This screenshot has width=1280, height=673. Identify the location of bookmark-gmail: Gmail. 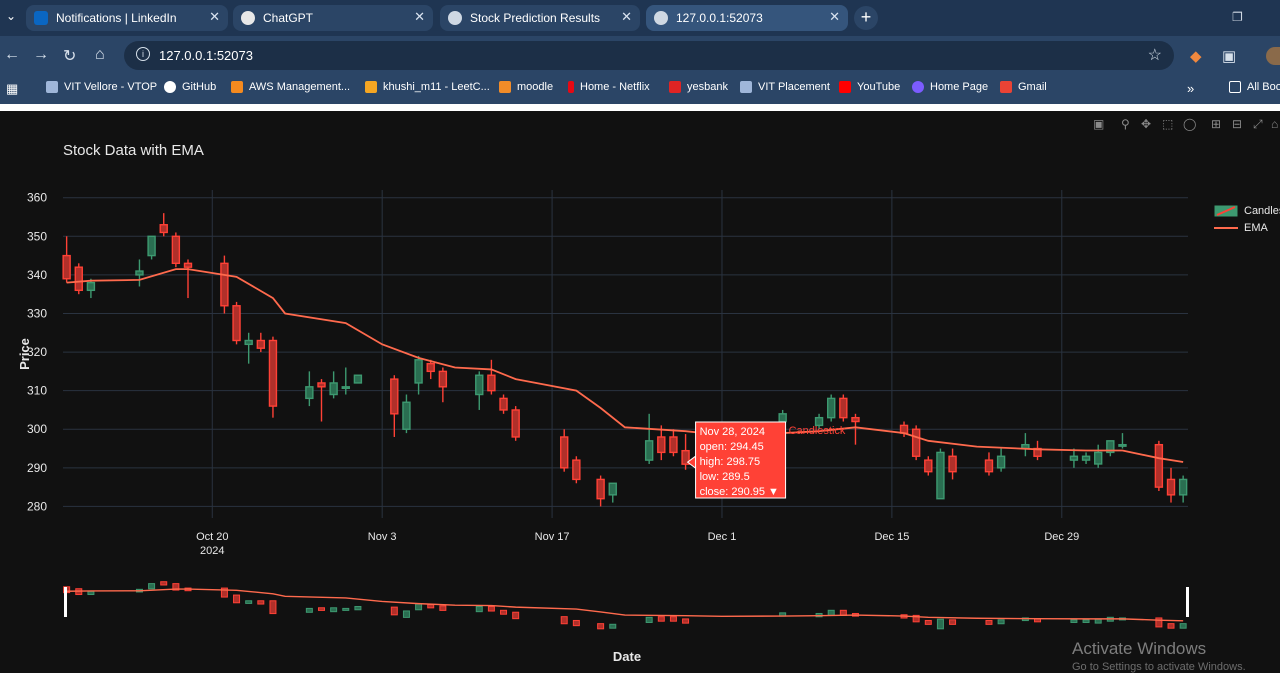
(1023, 87).